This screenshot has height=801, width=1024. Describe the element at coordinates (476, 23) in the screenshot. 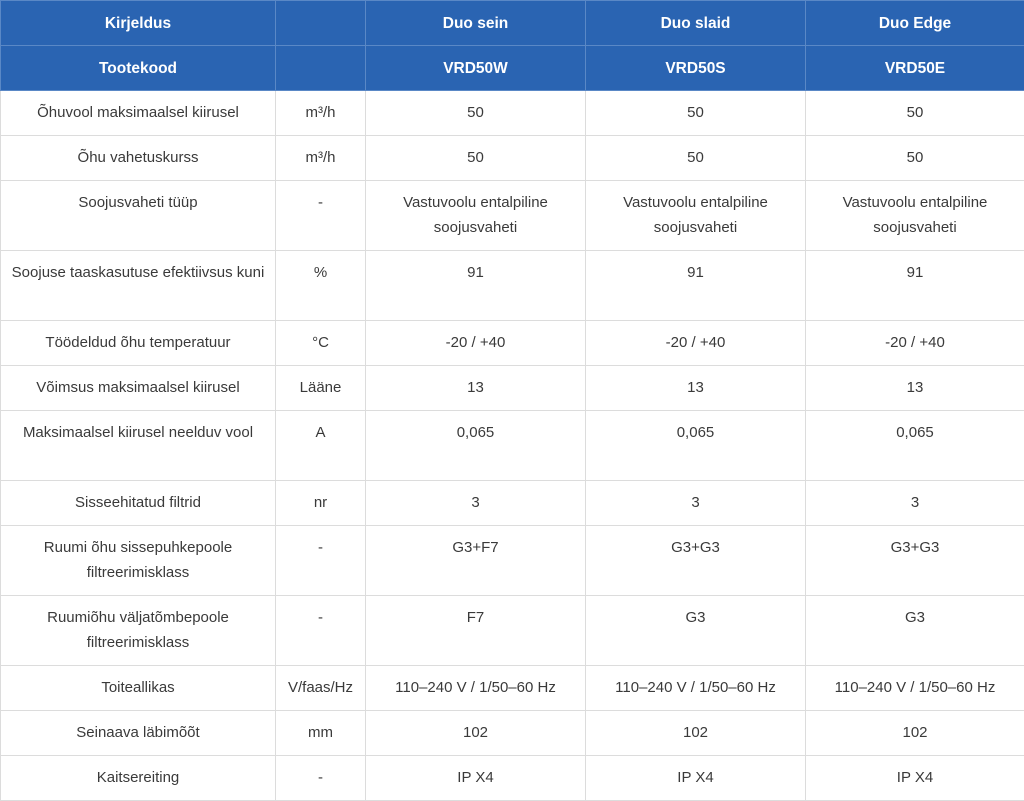

I see `header-model-1: Duo sein` at that location.